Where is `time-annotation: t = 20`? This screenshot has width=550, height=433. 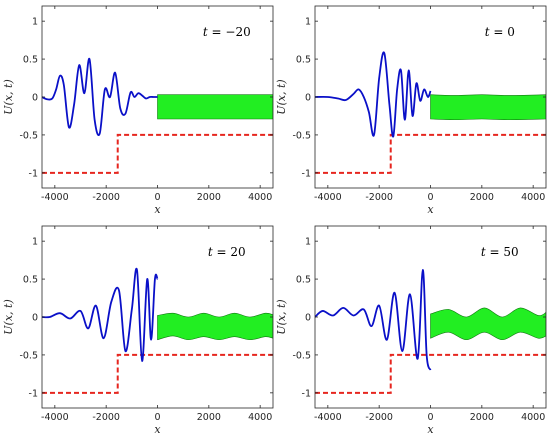
time-annotation: t = 20 is located at coordinates (227, 252).